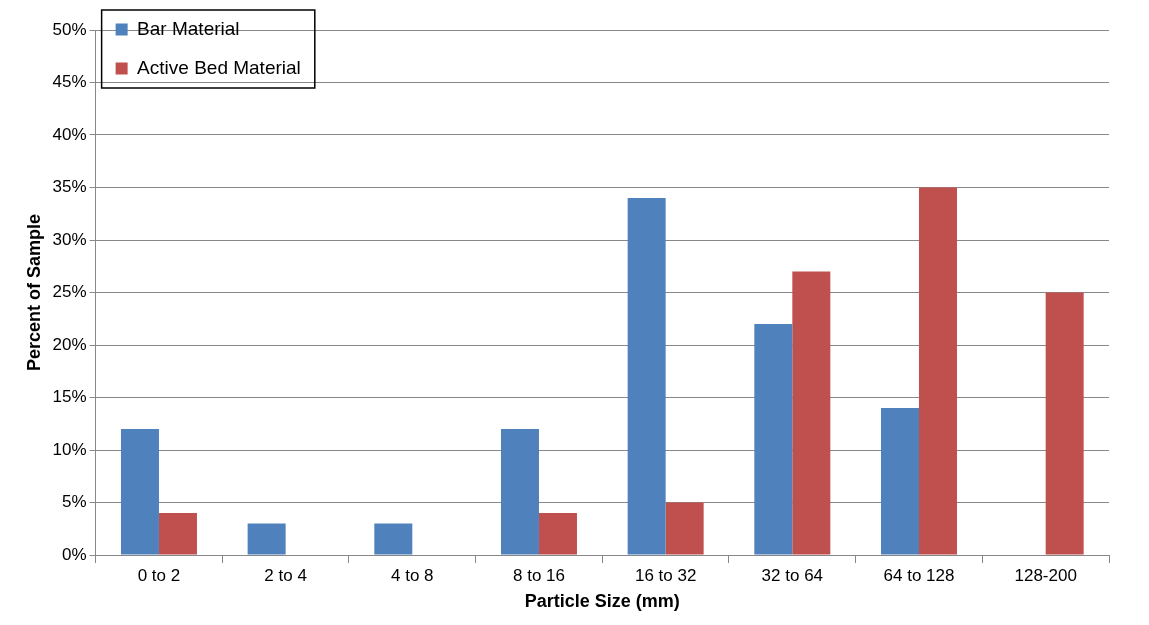 Image resolution: width=1149 pixels, height=625 pixels. Describe the element at coordinates (74, 502) in the screenshot. I see `y-tick-label: 5%` at that location.